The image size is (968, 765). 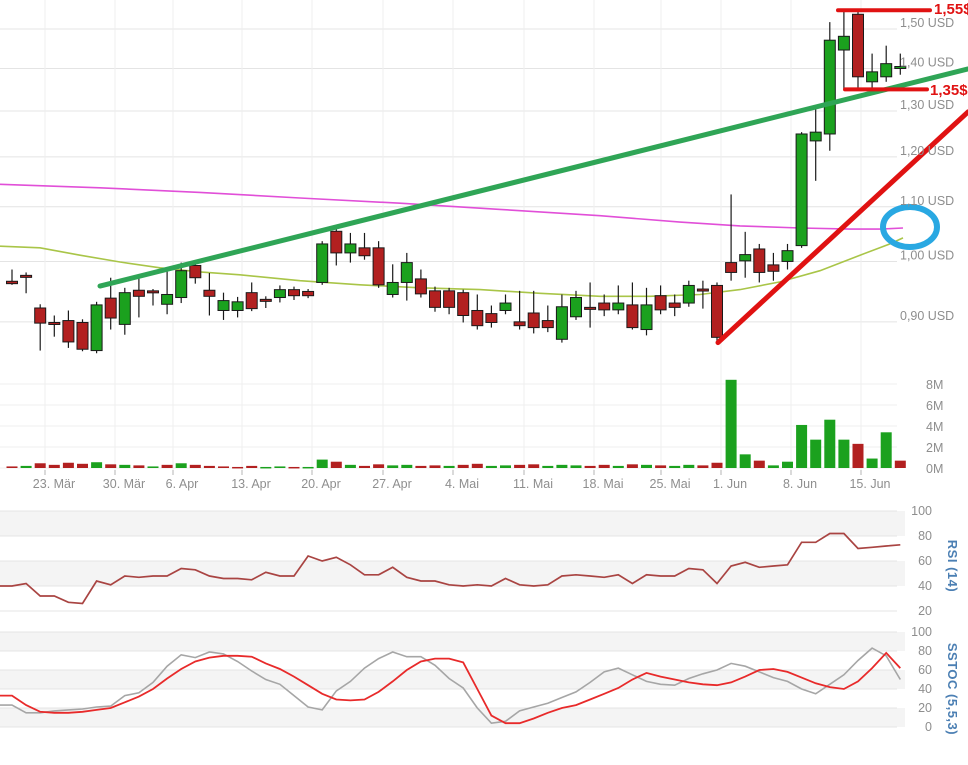 I want to click on date-axis-label: 25. Mai, so click(x=670, y=484).